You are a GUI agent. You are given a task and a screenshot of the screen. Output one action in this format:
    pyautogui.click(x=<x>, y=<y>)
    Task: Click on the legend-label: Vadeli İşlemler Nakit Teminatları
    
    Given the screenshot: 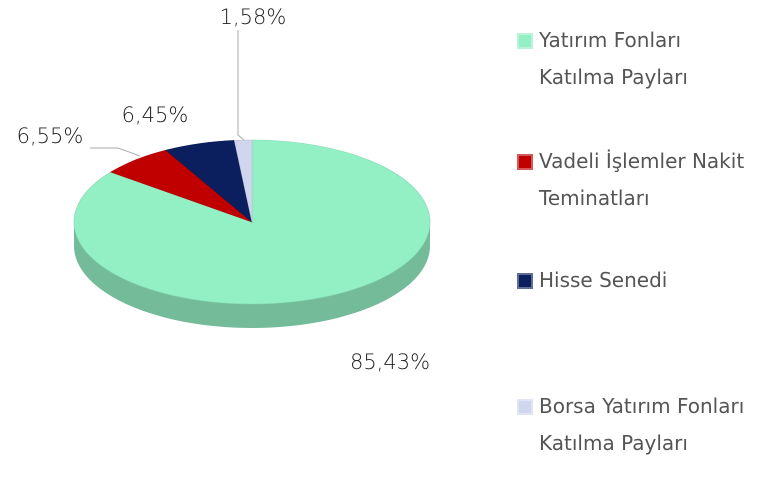 What is the action you would take?
    pyautogui.click(x=642, y=179)
    